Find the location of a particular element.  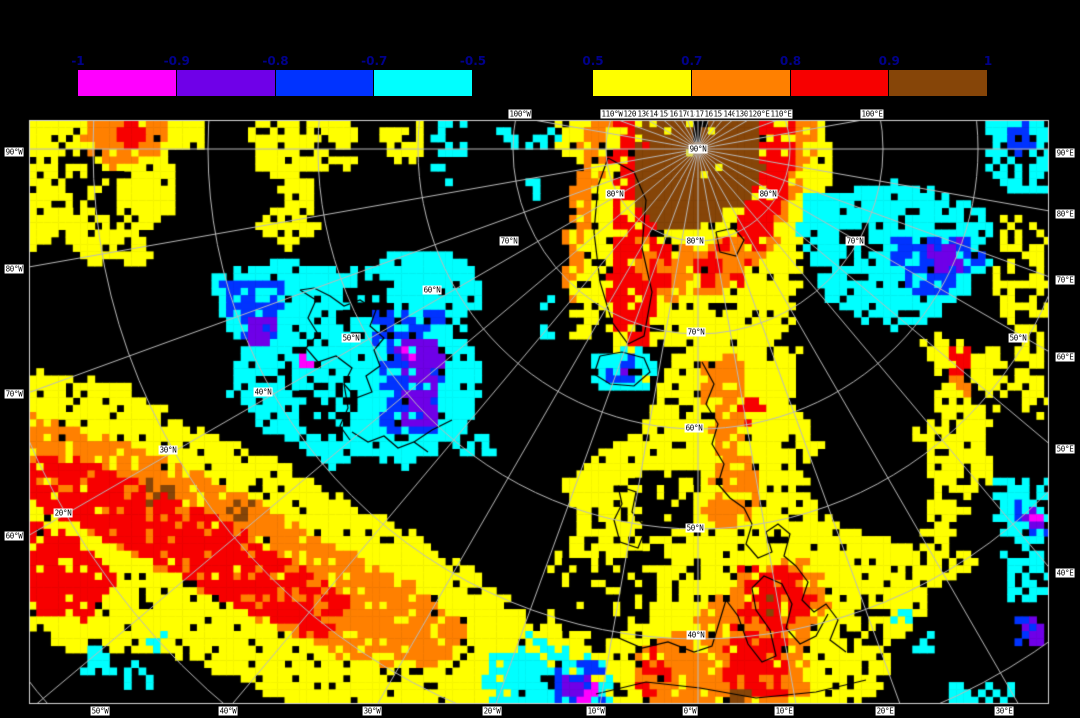

graticule-edge-label: 10°E is located at coordinates (784, 711).